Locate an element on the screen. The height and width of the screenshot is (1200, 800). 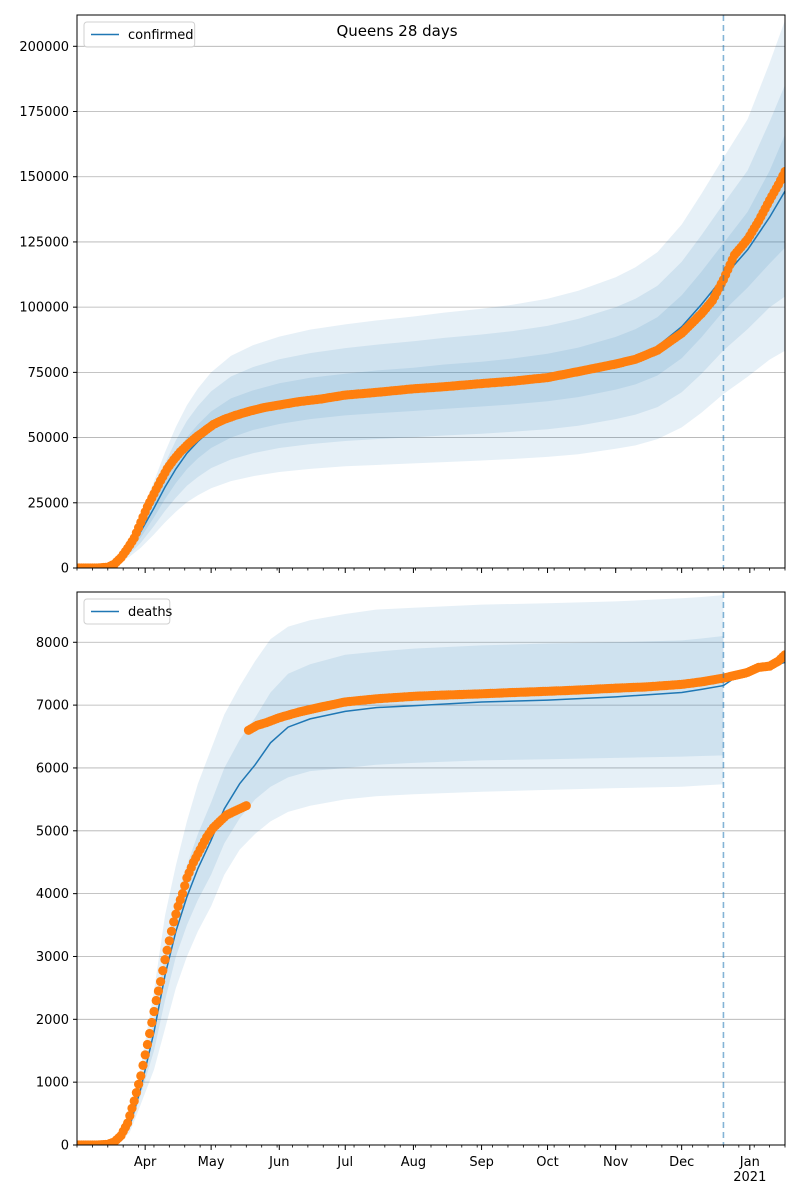
y-tick-label: 175000 is located at coordinates (44, 112).